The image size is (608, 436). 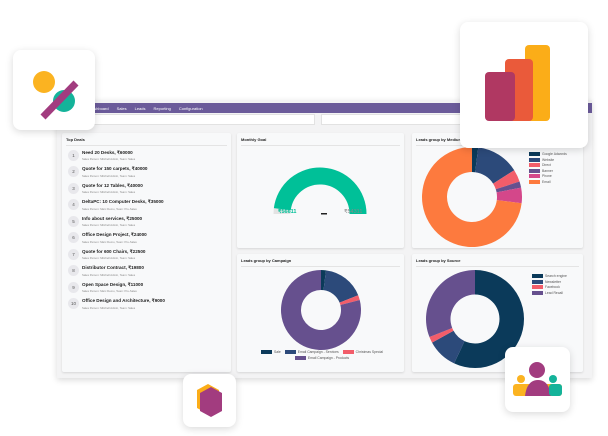 I want to click on nav-leads: Leads, so click(x=140, y=108).